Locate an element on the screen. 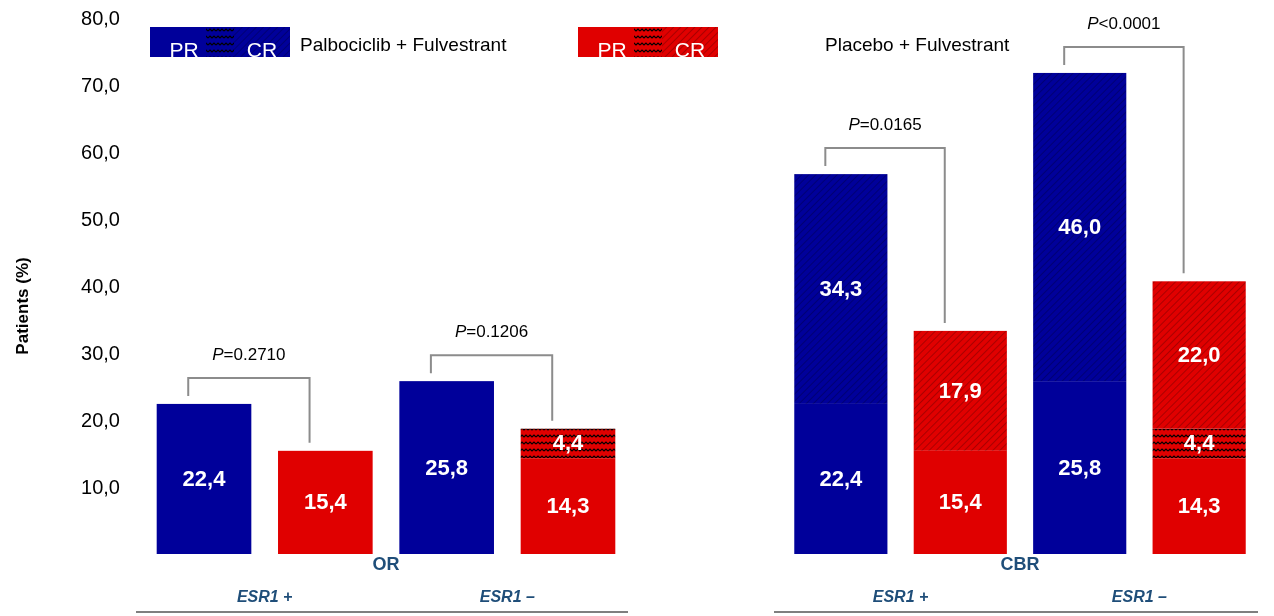 The height and width of the screenshot is (616, 1274). data-label: 22,0 is located at coordinates (1199, 355).